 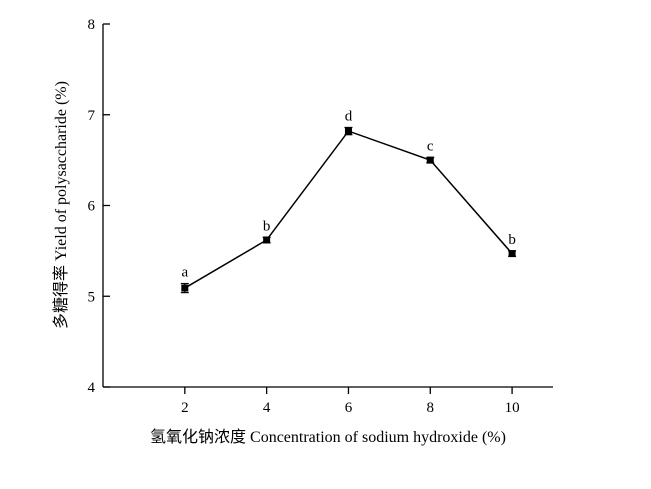 I want to click on y-tick-label: 4, so click(x=92, y=388).